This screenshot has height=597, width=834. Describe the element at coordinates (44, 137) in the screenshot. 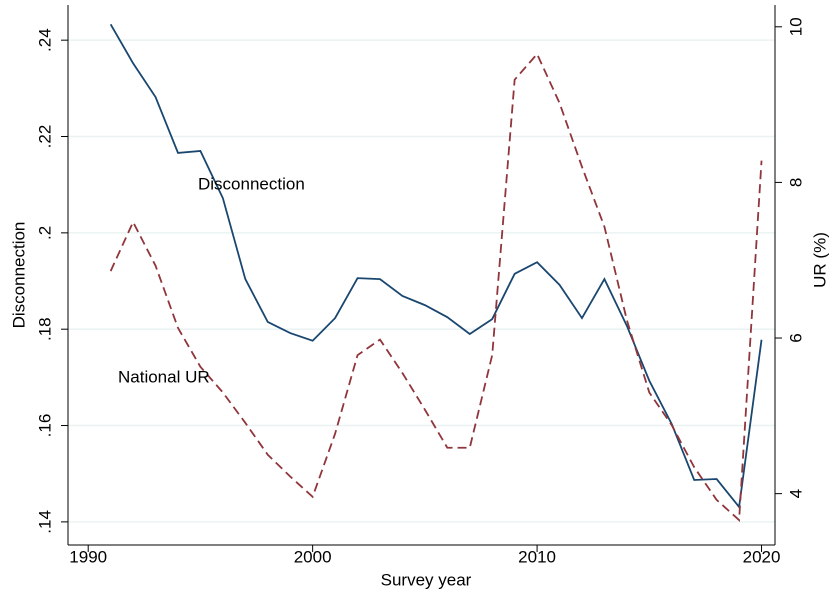

I see `y-tick-label: .22` at that location.